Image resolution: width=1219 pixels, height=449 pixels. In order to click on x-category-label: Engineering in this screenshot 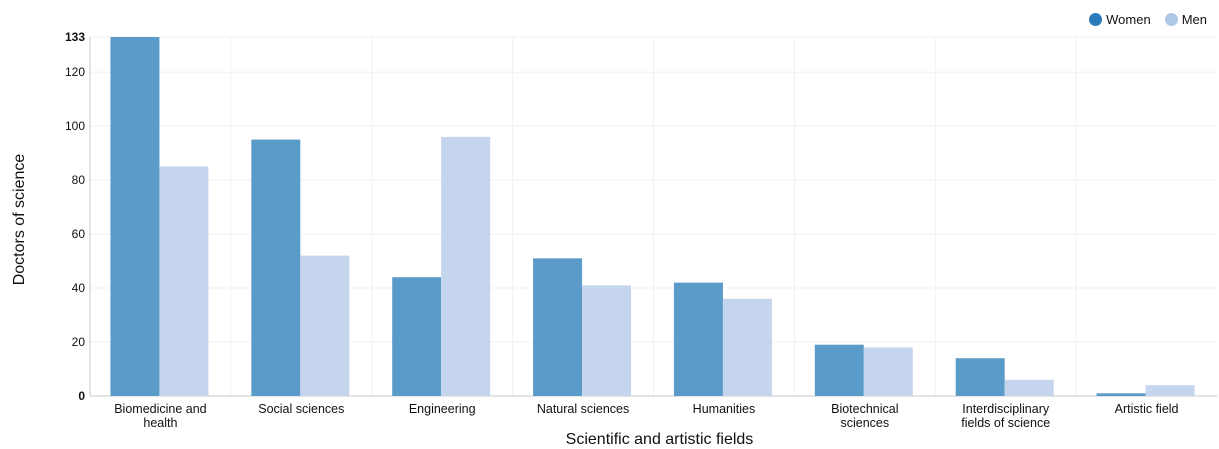, I will do `click(442, 409)`.